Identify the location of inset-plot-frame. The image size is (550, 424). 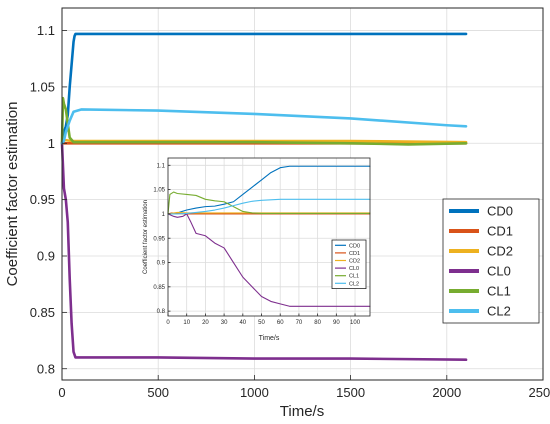
(269, 237).